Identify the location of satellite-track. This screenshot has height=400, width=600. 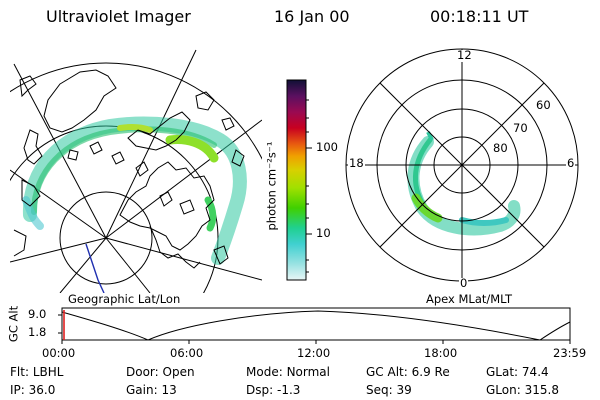
(95, 268).